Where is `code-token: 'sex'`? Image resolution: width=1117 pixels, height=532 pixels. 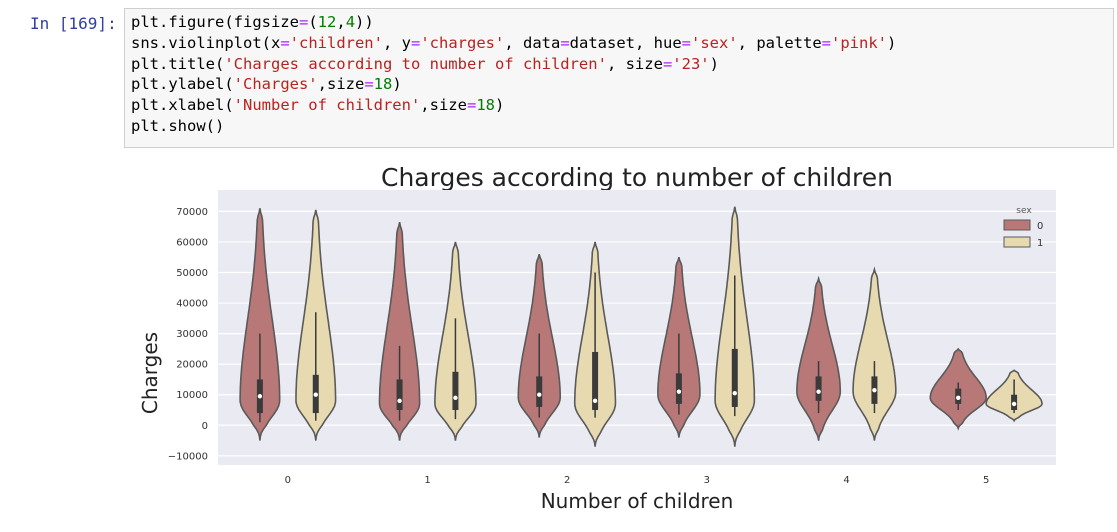
code-token: 'sex' is located at coordinates (714, 42).